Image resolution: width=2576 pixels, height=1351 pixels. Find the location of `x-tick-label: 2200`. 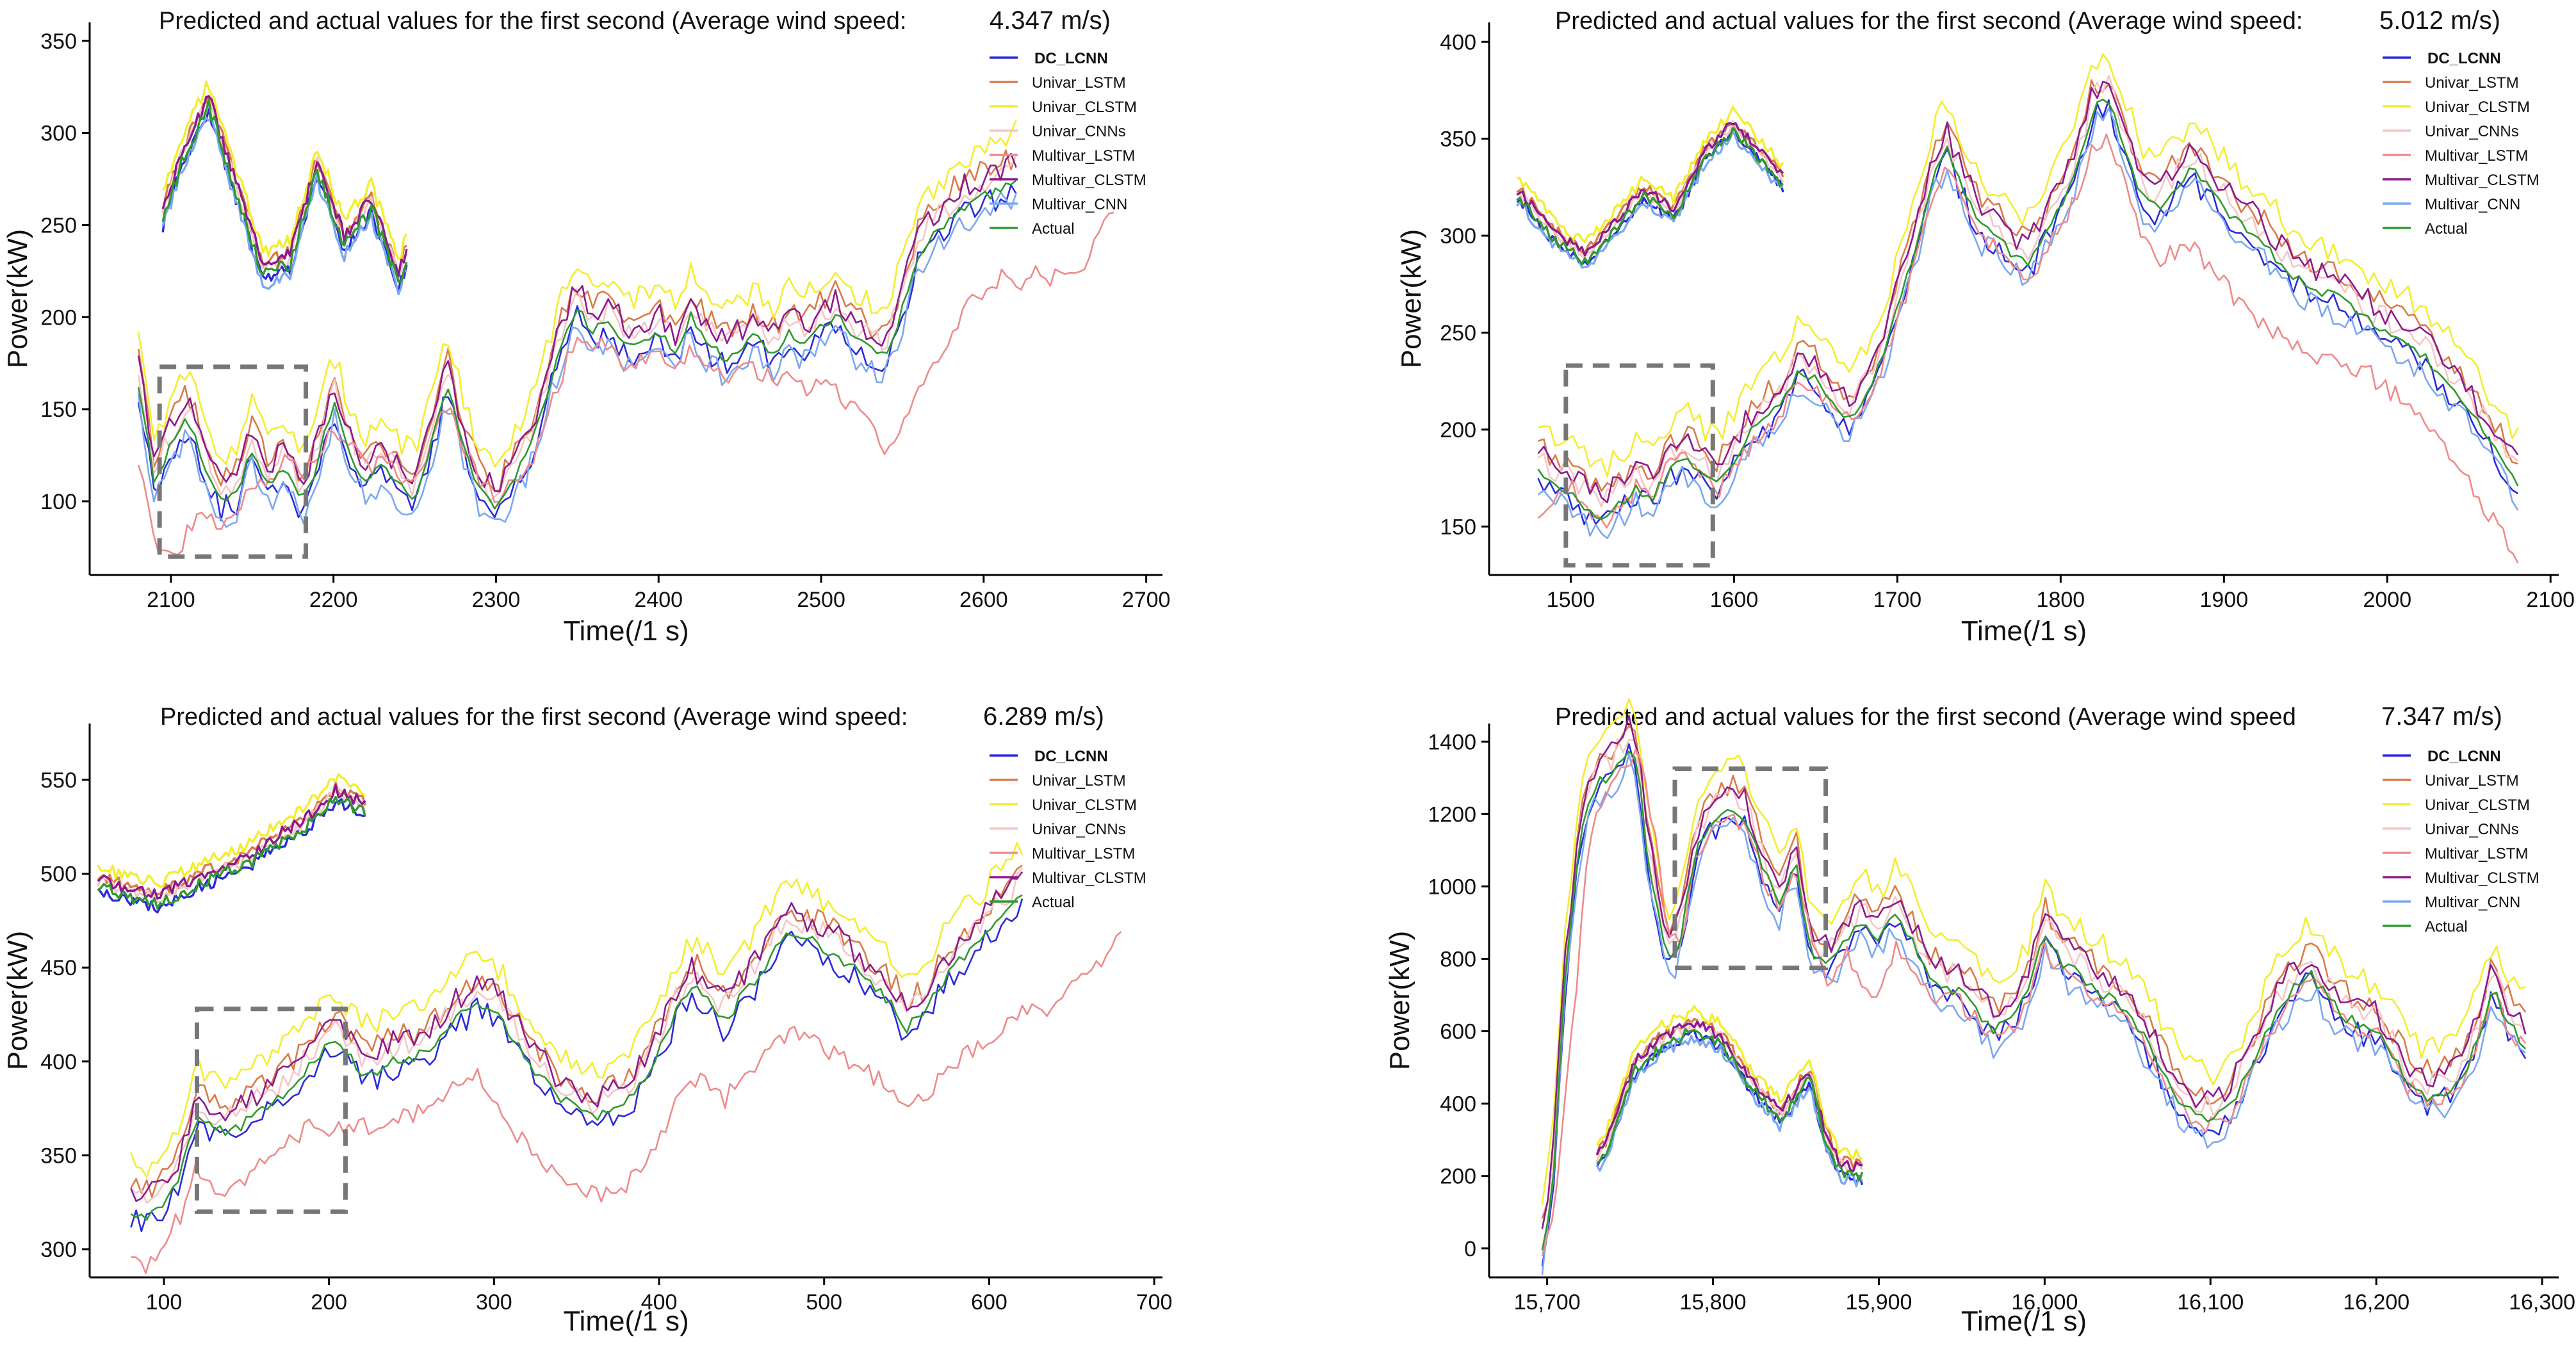

x-tick-label: 2200 is located at coordinates (333, 600).